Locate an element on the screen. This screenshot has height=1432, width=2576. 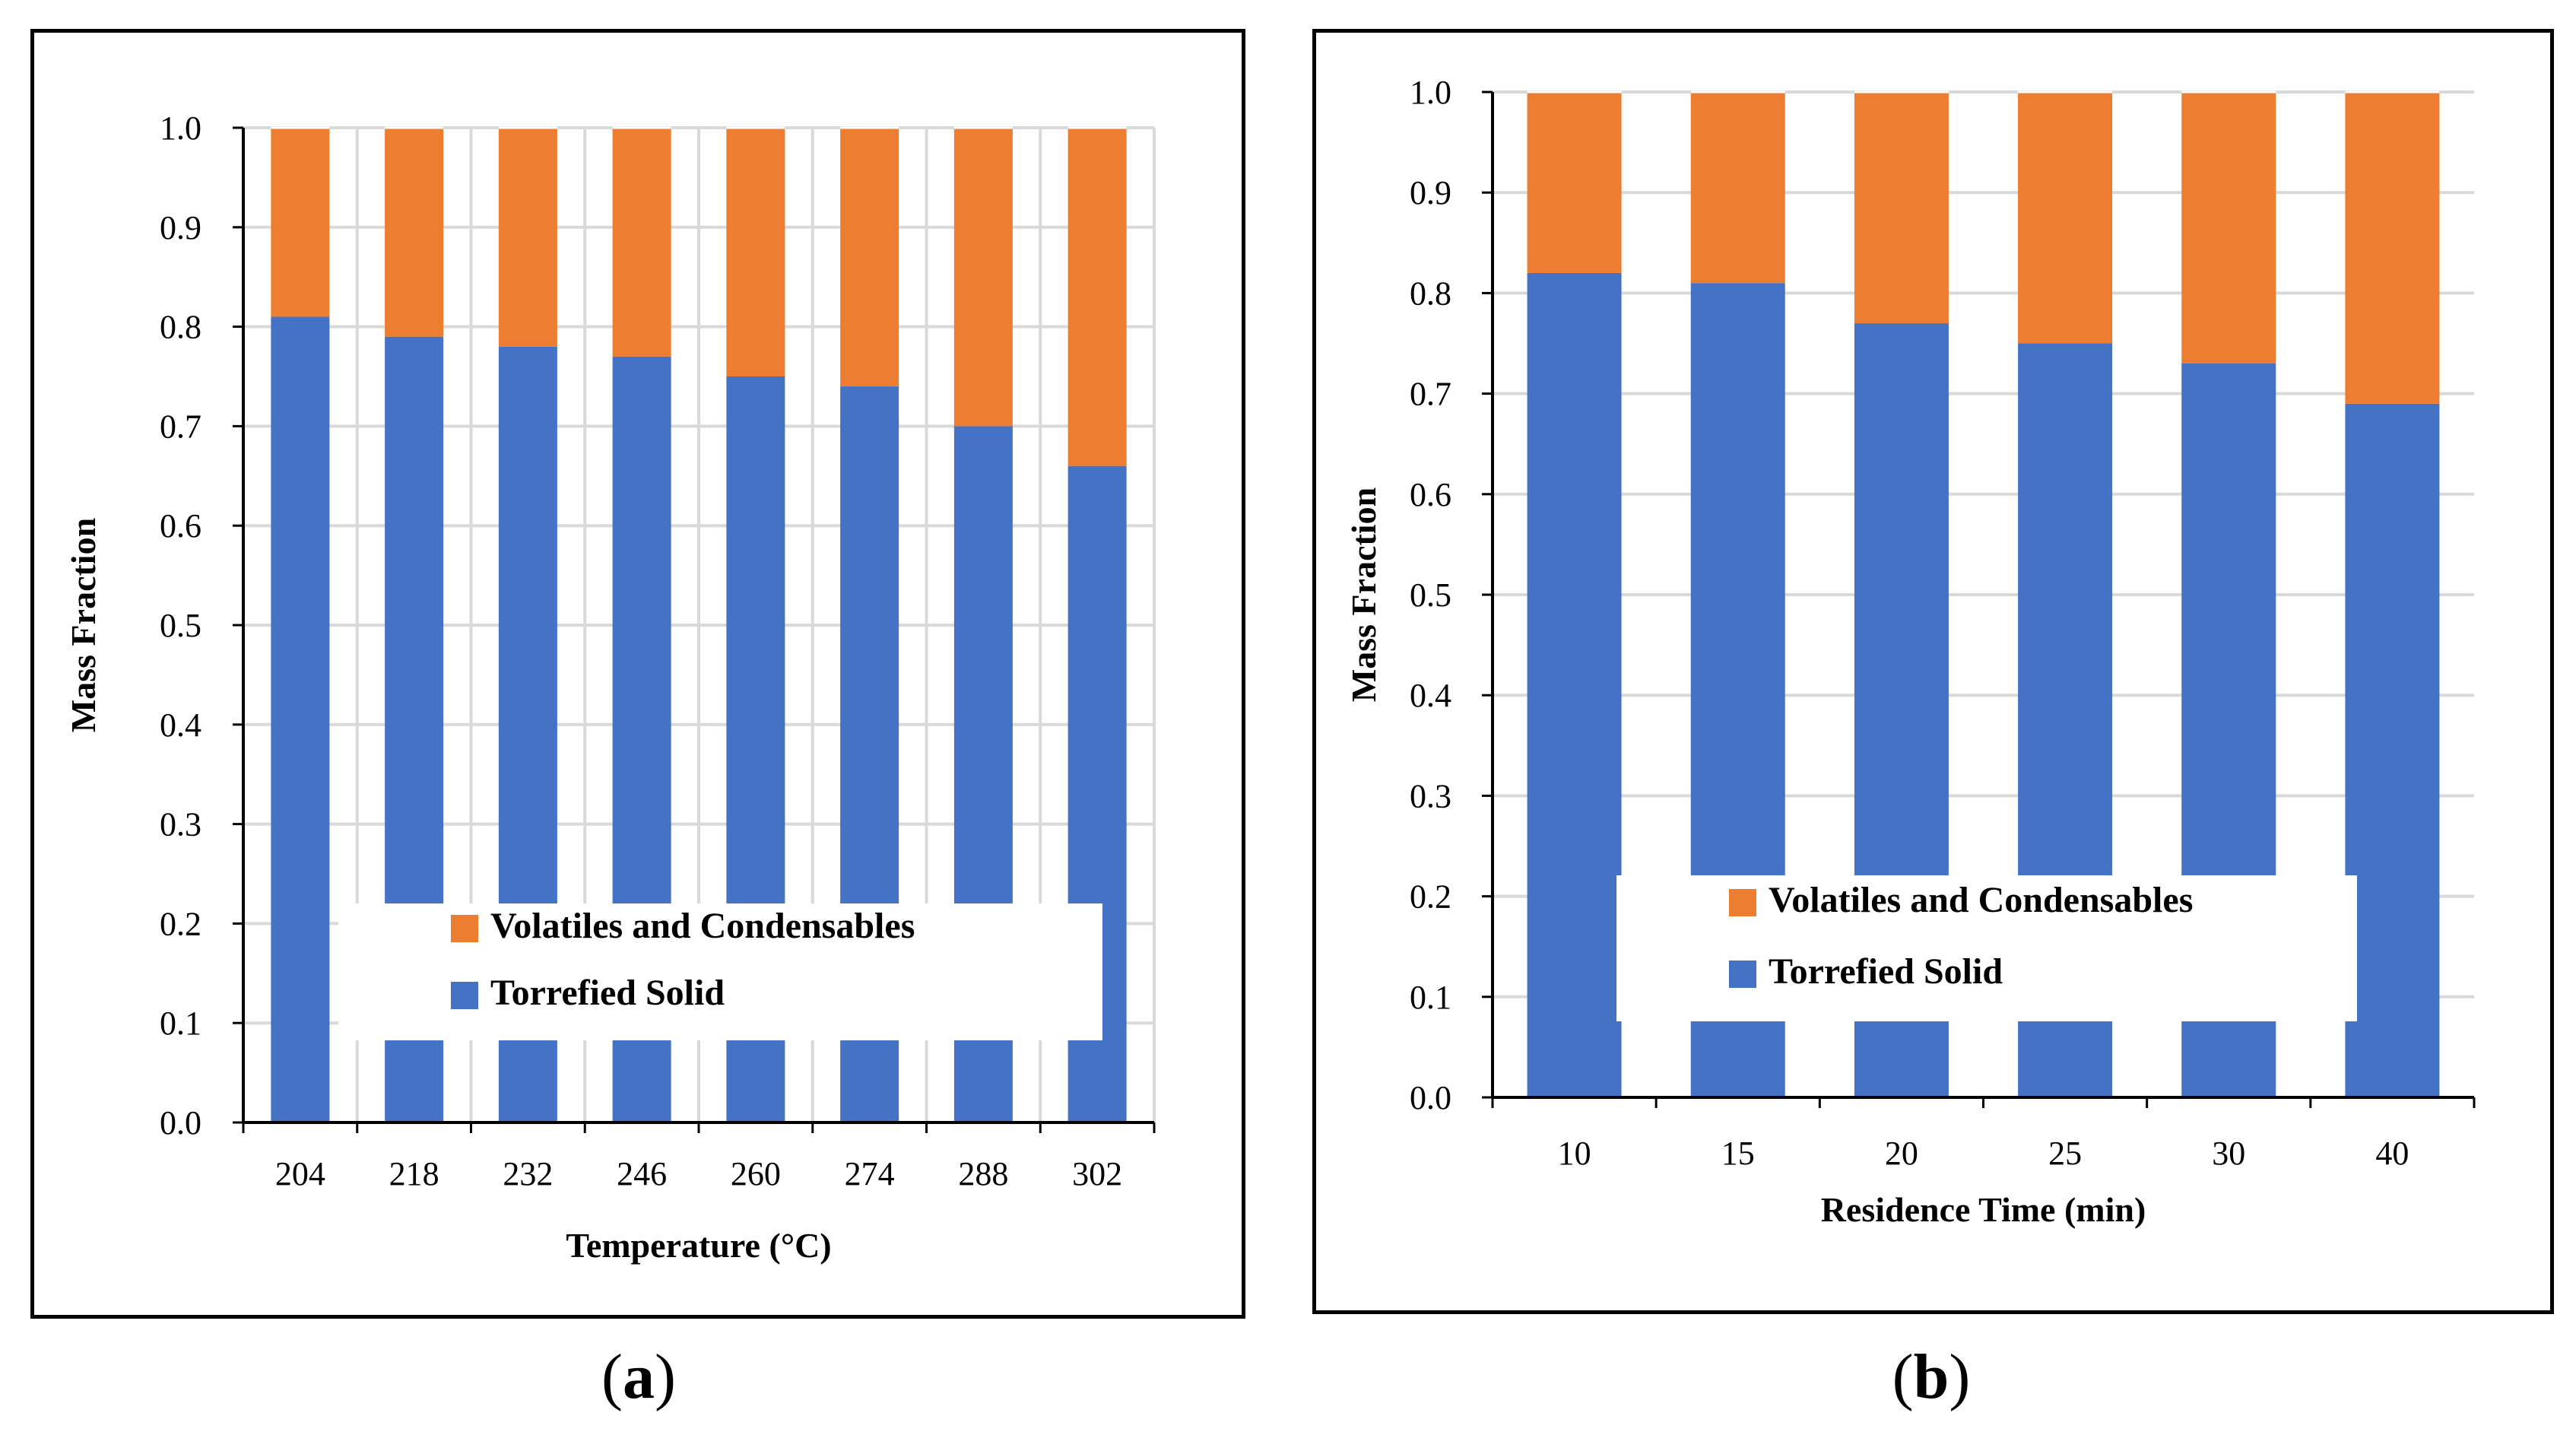
x-tick-label: 30 is located at coordinates (2229, 1153).